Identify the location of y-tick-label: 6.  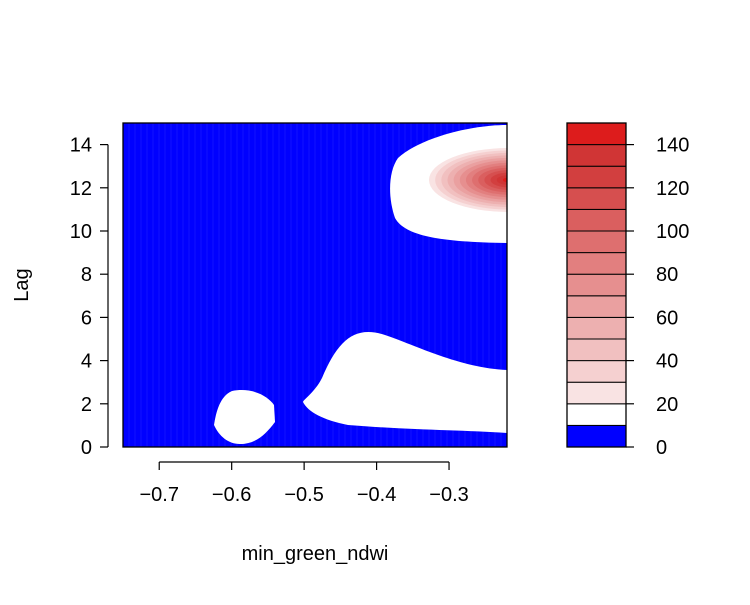
(86, 318).